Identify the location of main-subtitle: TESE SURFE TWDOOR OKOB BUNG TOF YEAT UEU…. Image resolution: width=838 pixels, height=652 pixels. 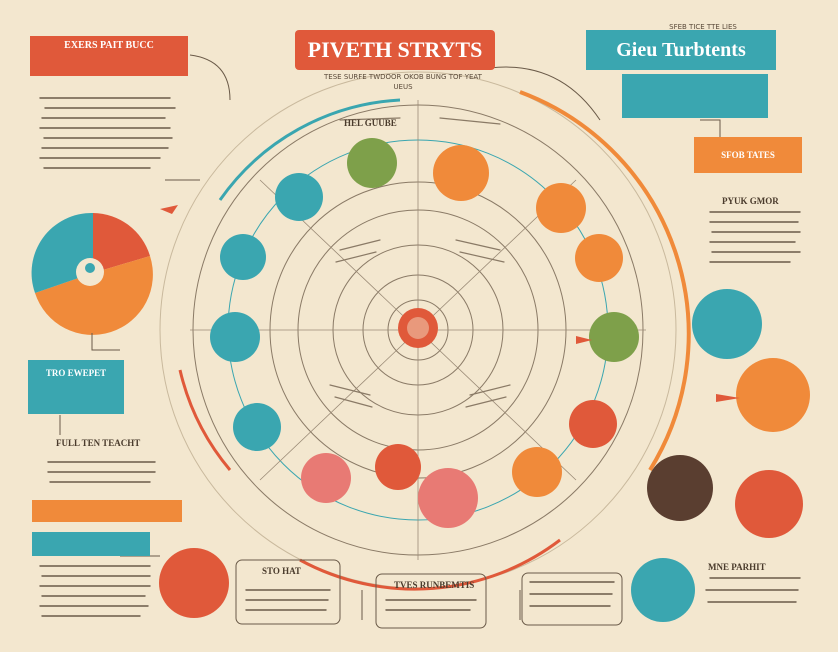
(403, 82).